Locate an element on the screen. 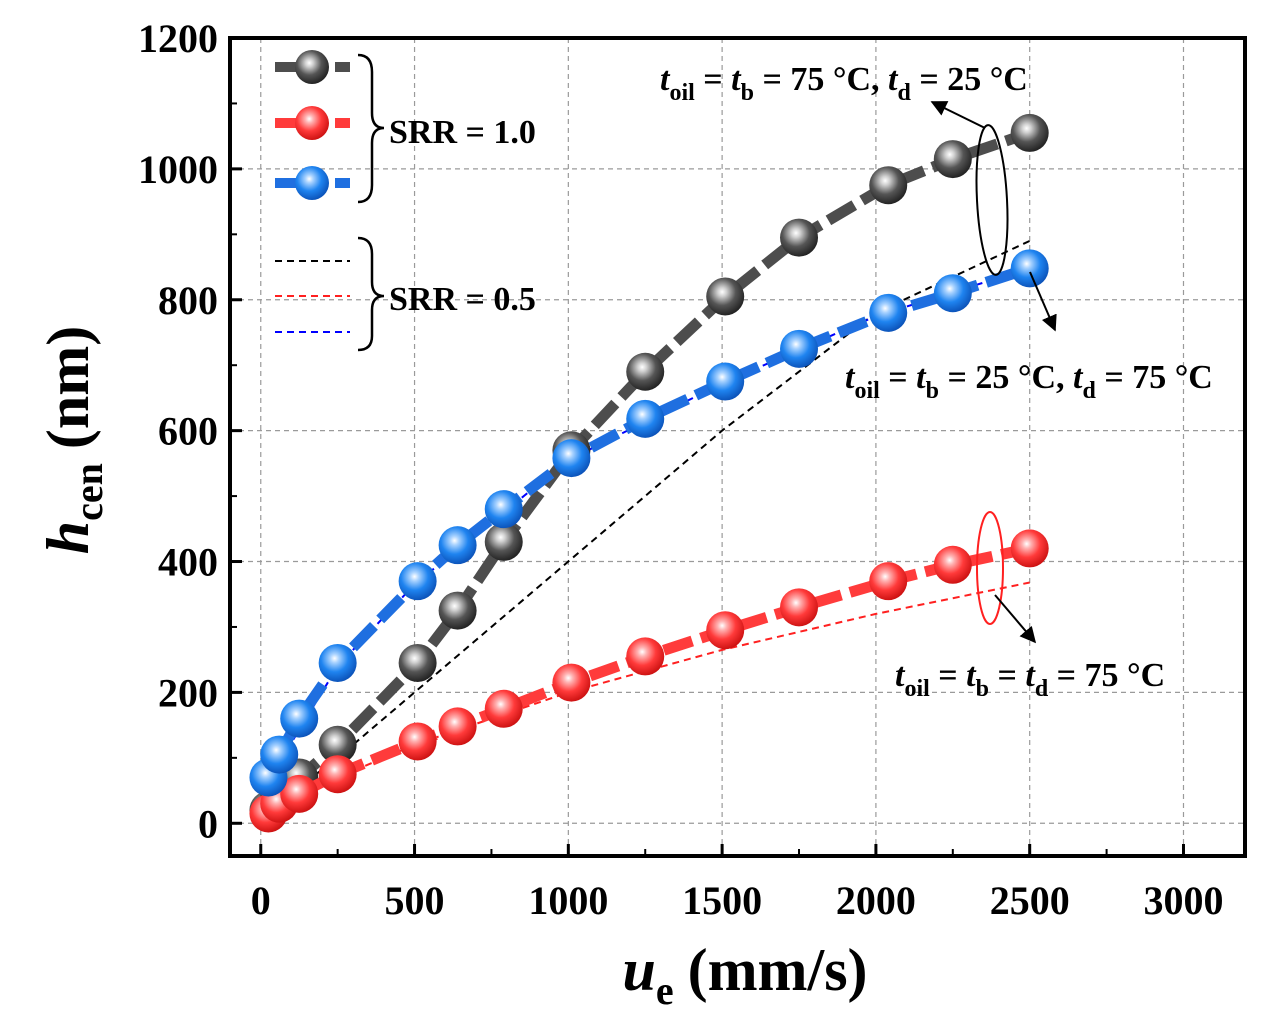 The image size is (1263, 1025). x-tick-label: 1000 is located at coordinates (568, 900).